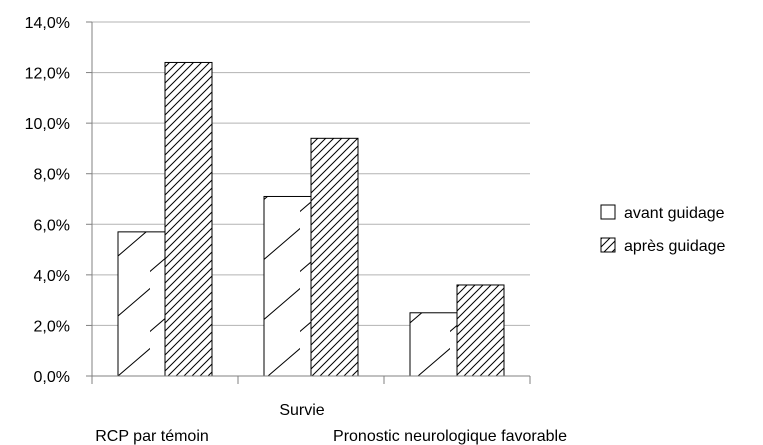 The height and width of the screenshot is (445, 763). Describe the element at coordinates (301, 410) in the screenshot. I see `x-category-label: Survie` at that location.